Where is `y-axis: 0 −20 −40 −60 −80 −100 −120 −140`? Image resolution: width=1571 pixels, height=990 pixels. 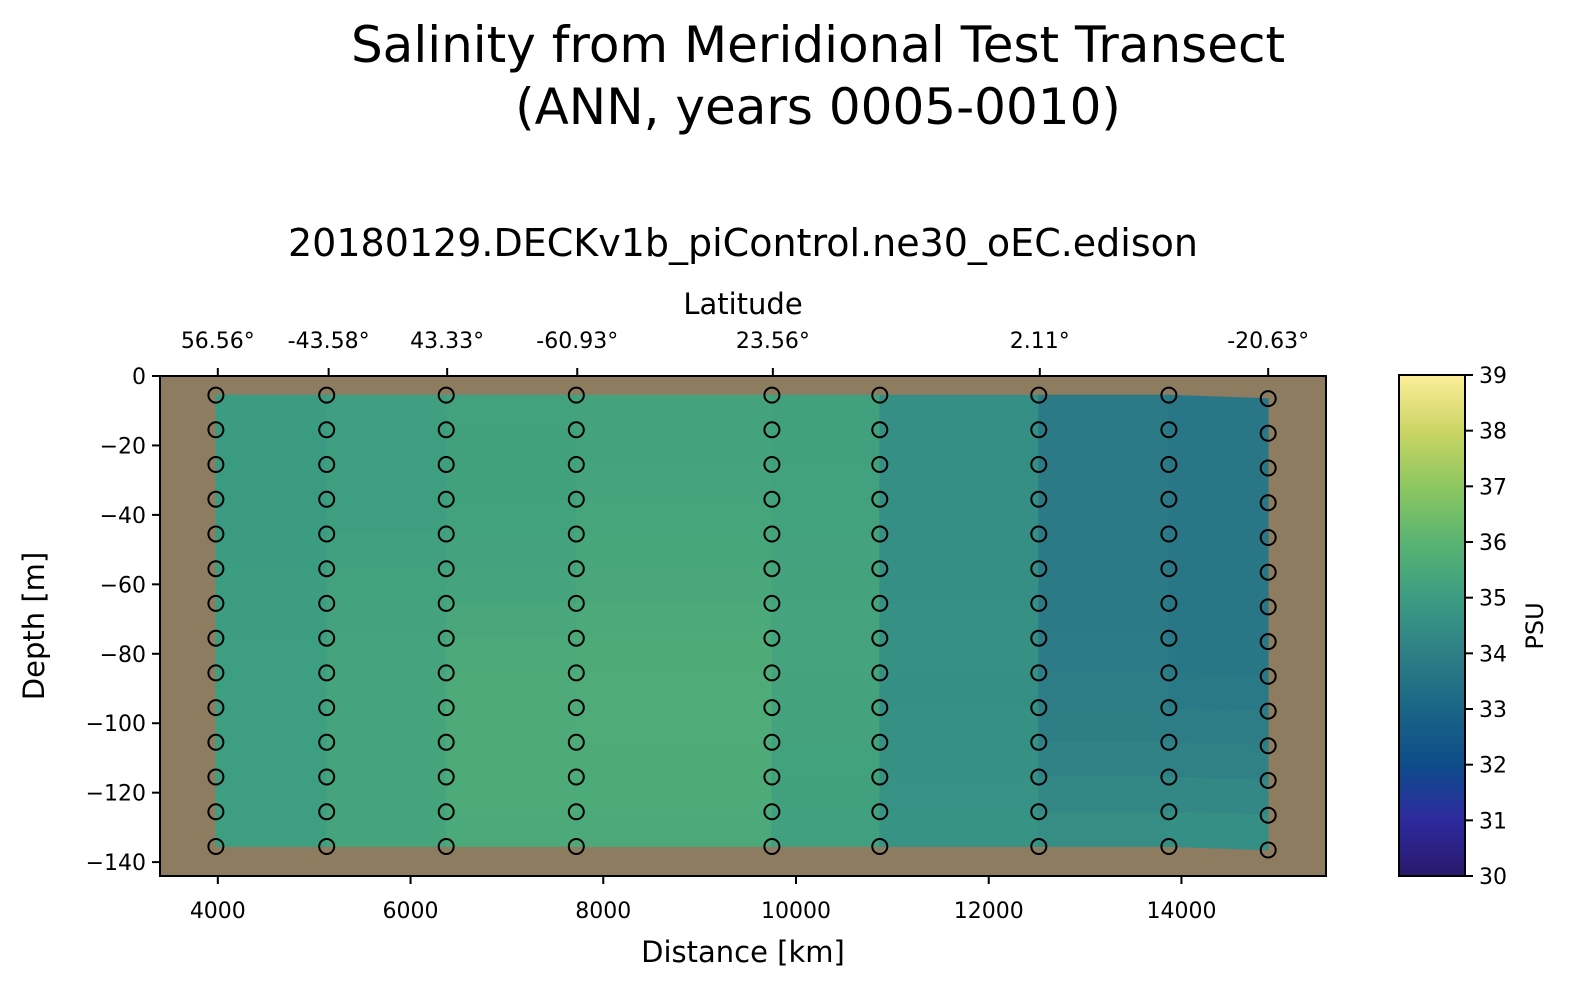
y-axis: 0 −20 −40 −60 −80 −100 −120 −140 is located at coordinates (123, 620).